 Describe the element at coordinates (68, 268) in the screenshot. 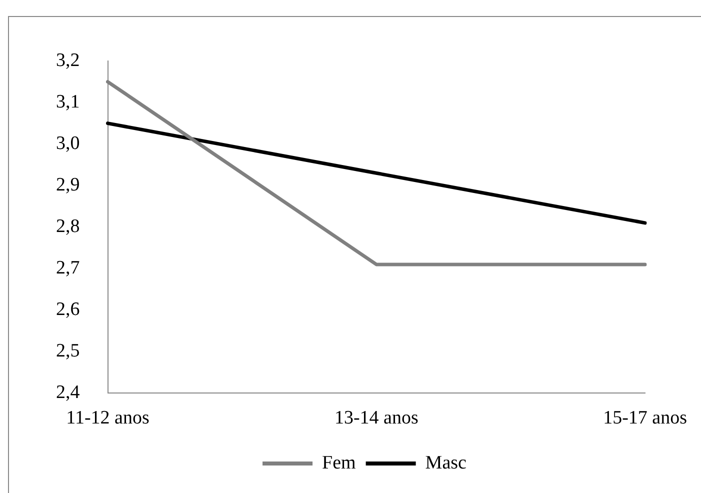

I see `y-tick-label: 2,7` at that location.